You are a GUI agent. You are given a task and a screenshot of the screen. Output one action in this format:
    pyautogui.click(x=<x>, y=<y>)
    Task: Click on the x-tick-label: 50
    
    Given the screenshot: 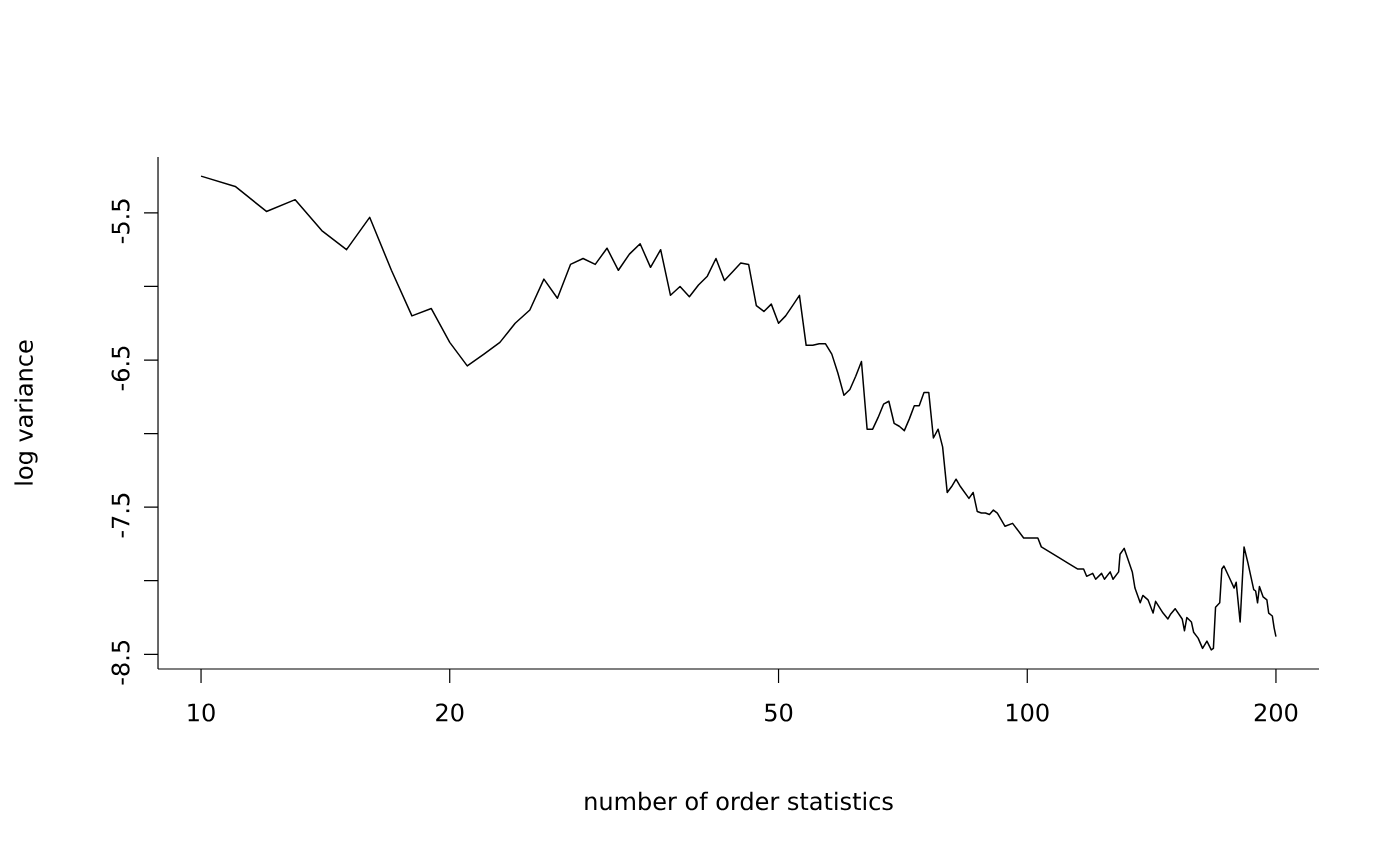 What is the action you would take?
    pyautogui.click(x=779, y=712)
    